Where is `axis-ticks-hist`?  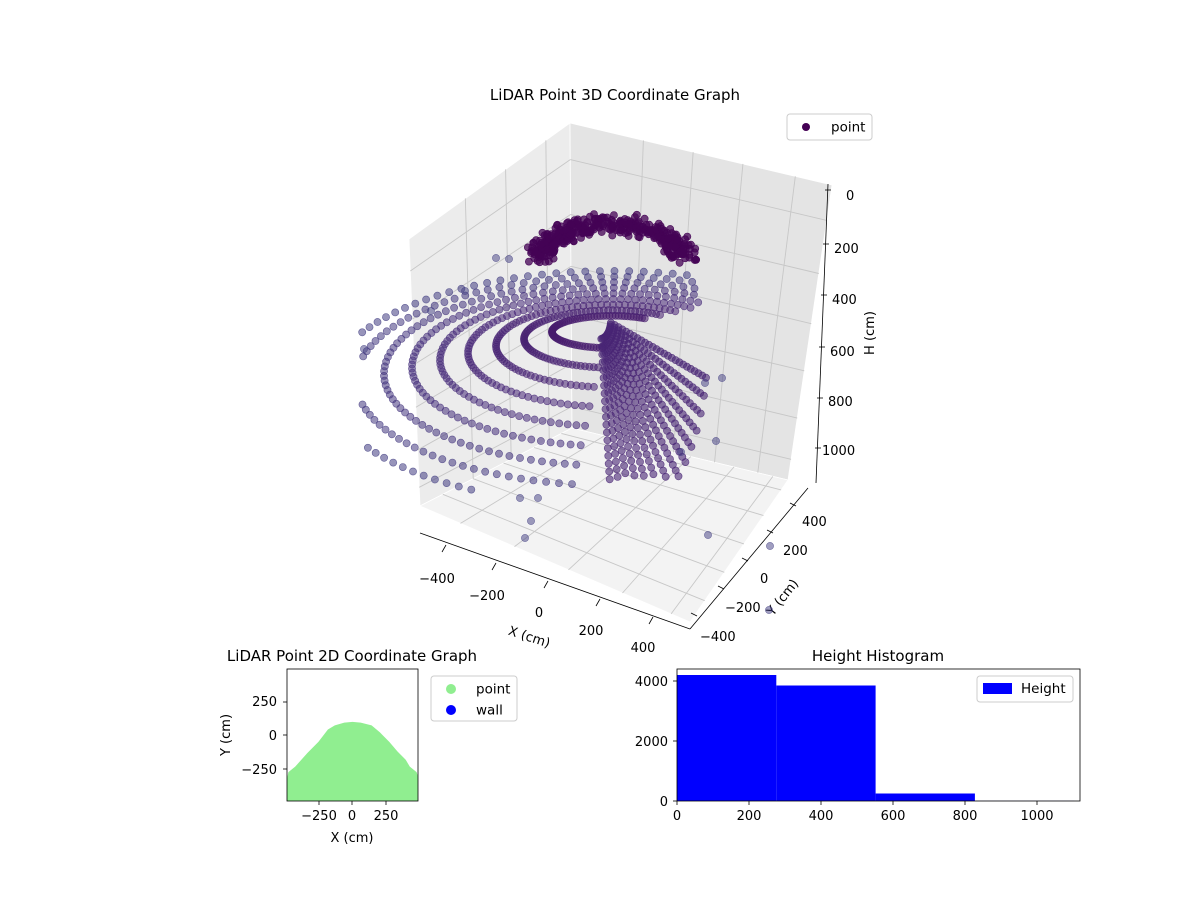 axis-ticks-hist is located at coordinates (855, 742).